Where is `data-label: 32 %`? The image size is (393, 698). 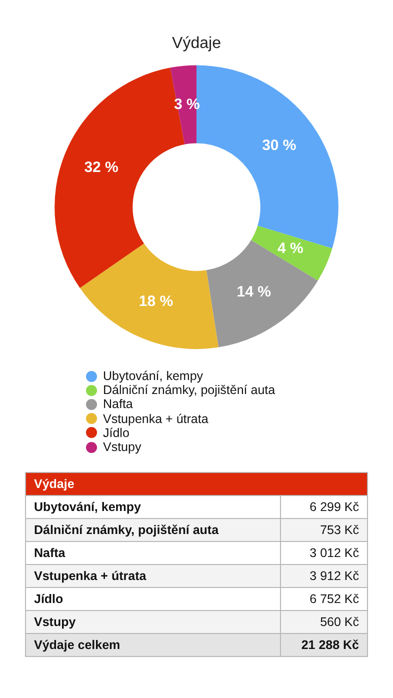
data-label: 32 % is located at coordinates (101, 167).